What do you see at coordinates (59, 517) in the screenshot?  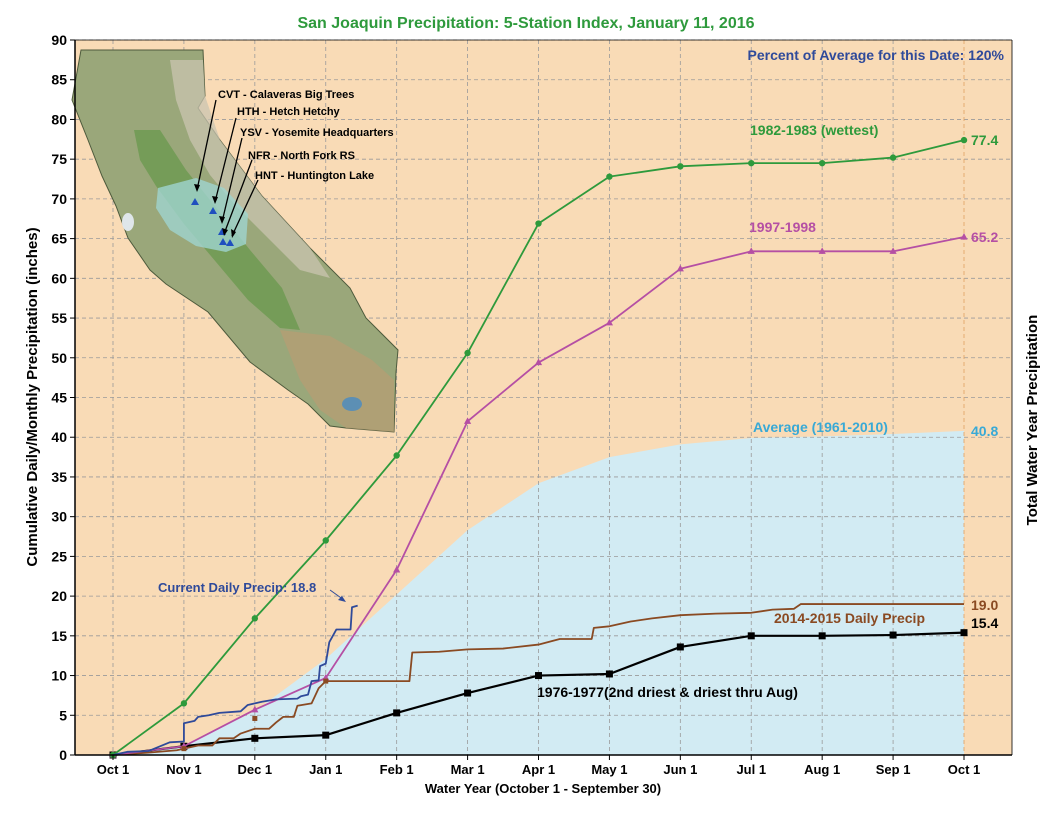 I see `y-tick-label: 30` at bounding box center [59, 517].